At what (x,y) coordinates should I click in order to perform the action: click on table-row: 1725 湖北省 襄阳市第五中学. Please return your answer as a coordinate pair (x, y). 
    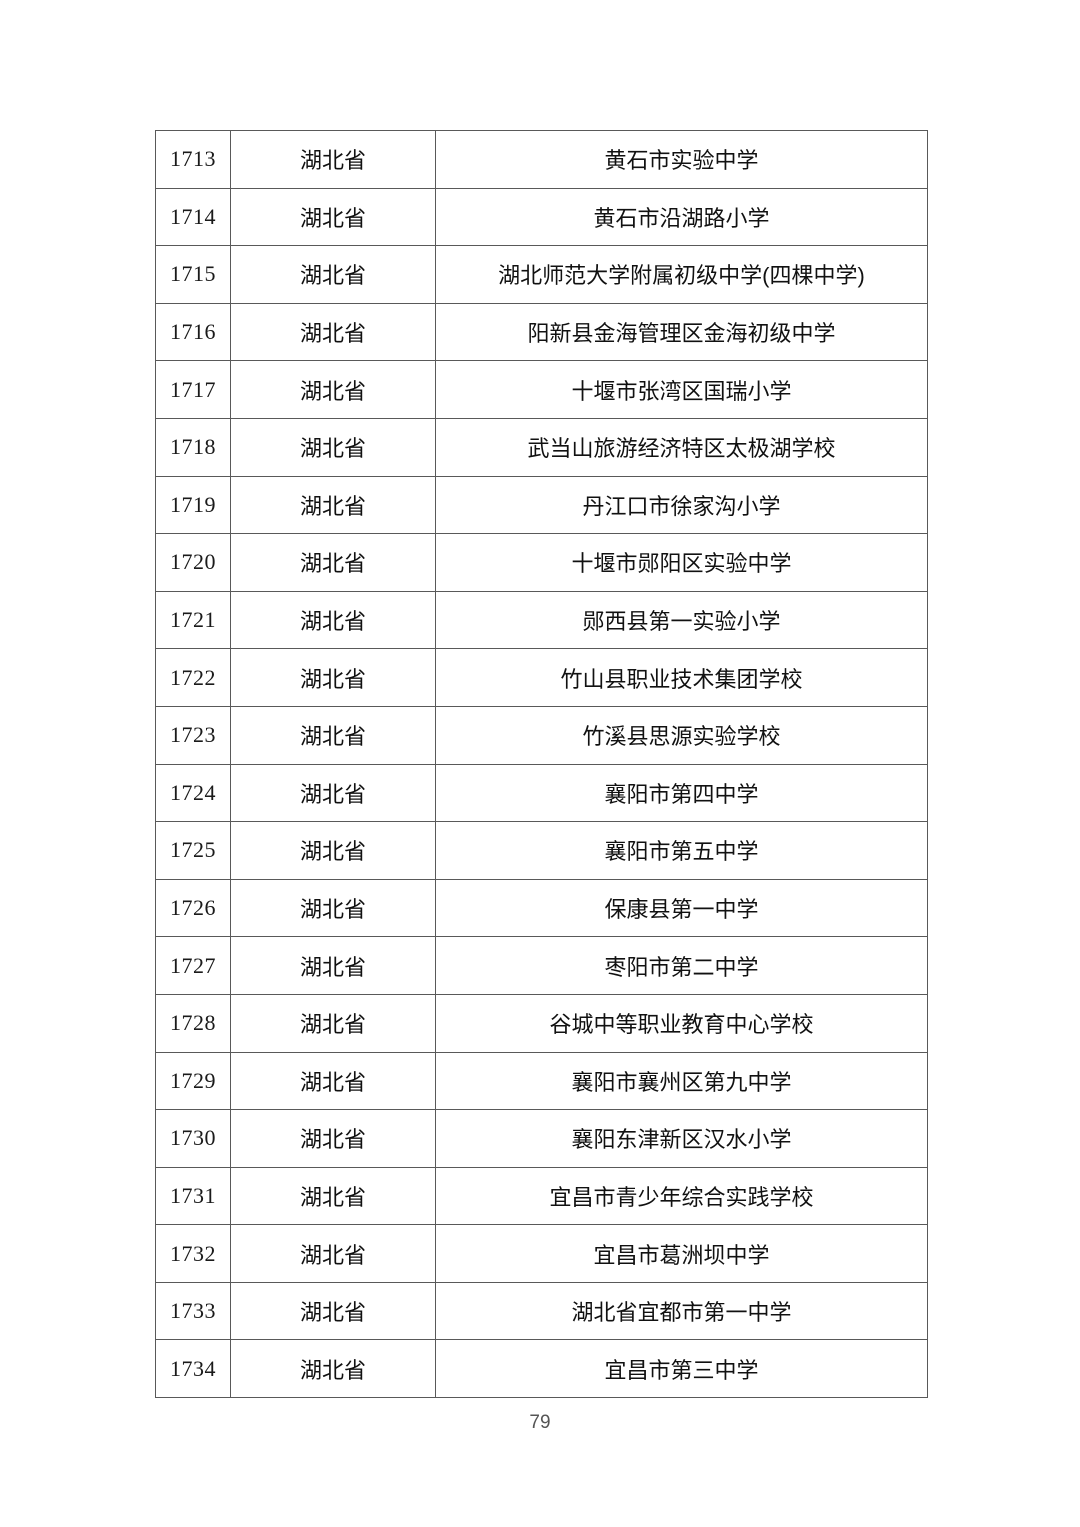
    Looking at the image, I should click on (541, 850).